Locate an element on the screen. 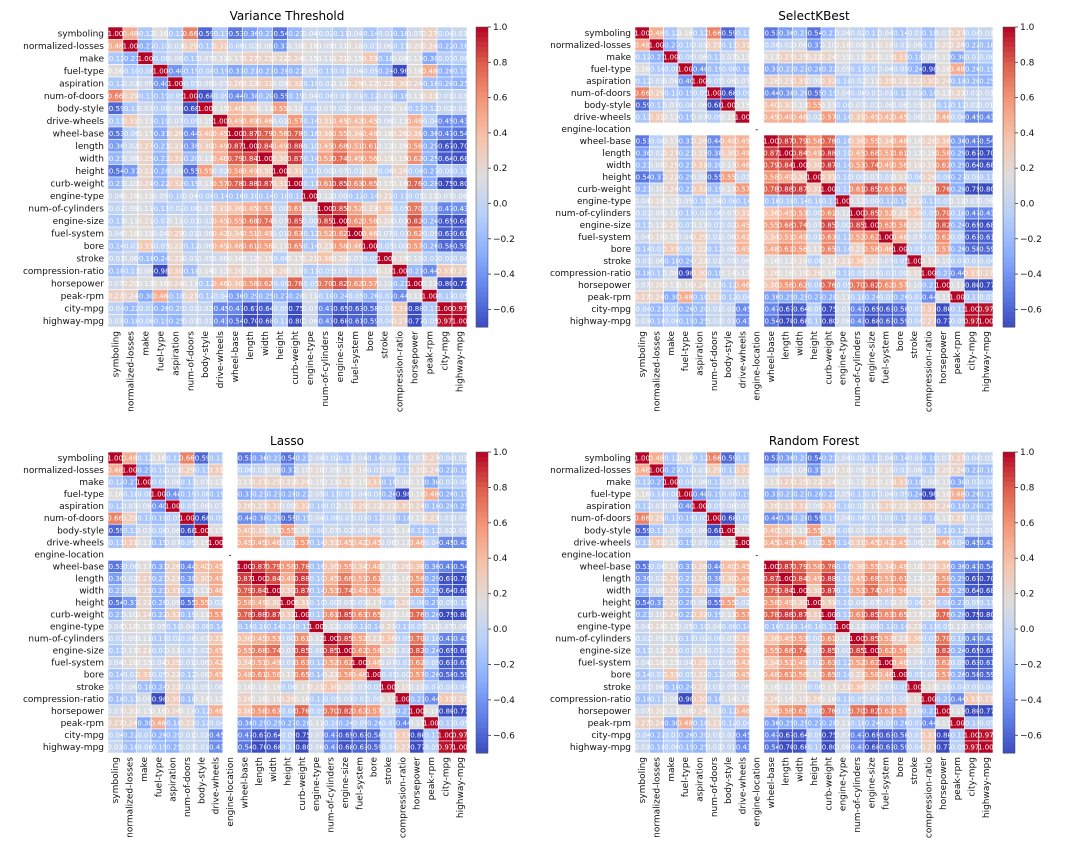 Image resolution: width=1080 pixels, height=864 pixels. x-tick-label: make is located at coordinates (672, 769).